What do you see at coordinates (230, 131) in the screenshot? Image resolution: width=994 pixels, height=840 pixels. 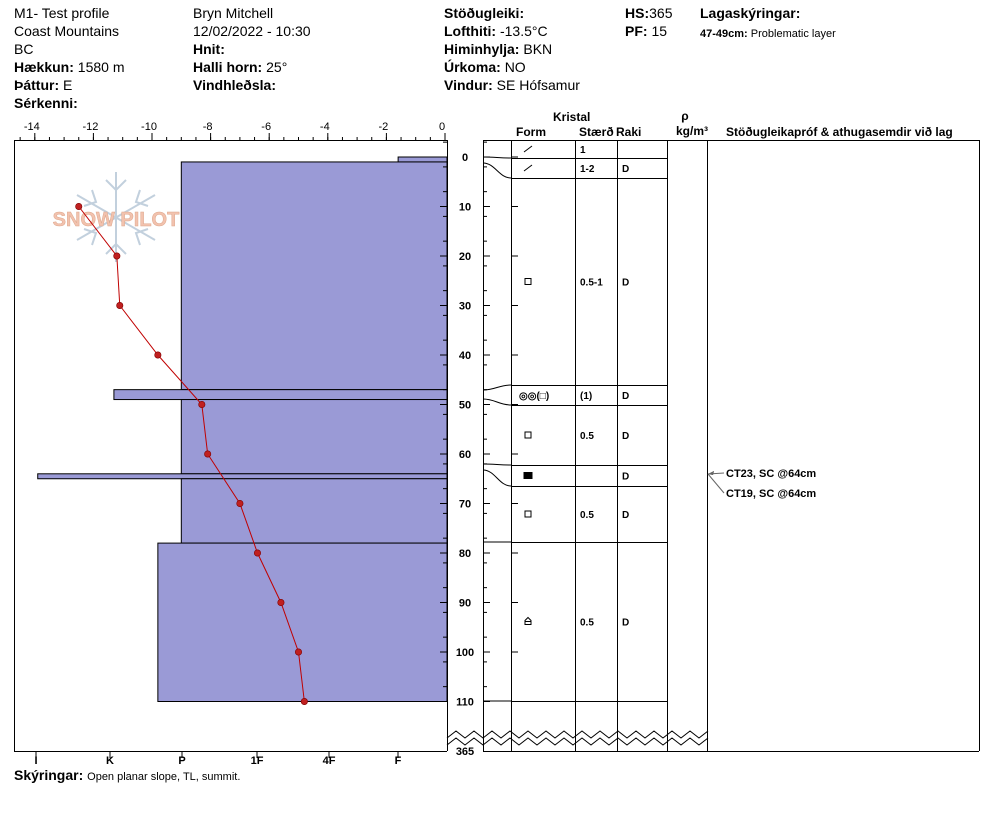 I see `temperature-axis: -14 -12 -10 -8 -6 -4 -2 0` at bounding box center [230, 131].